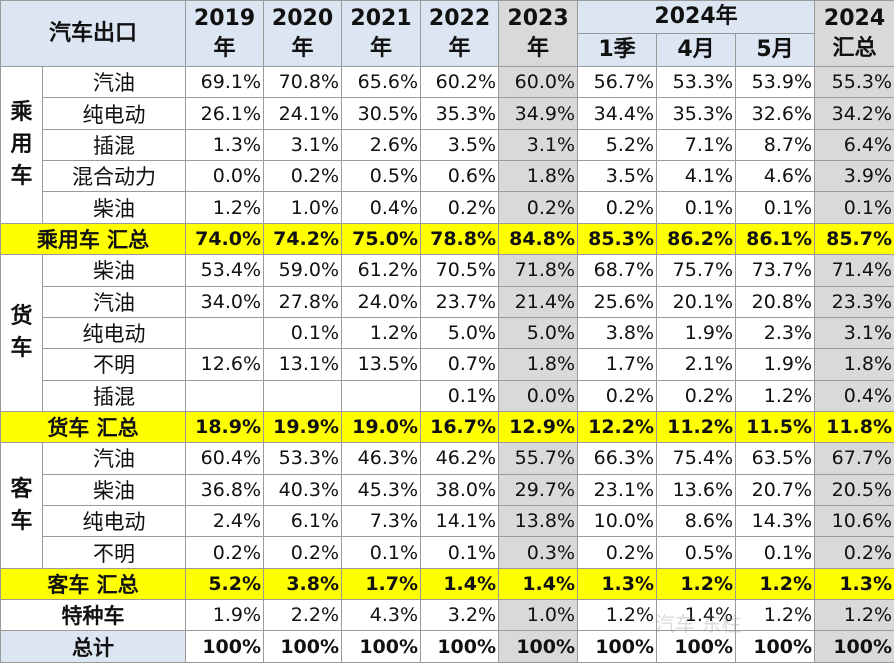  I want to click on value-cell: 63.5%, so click(775, 458).